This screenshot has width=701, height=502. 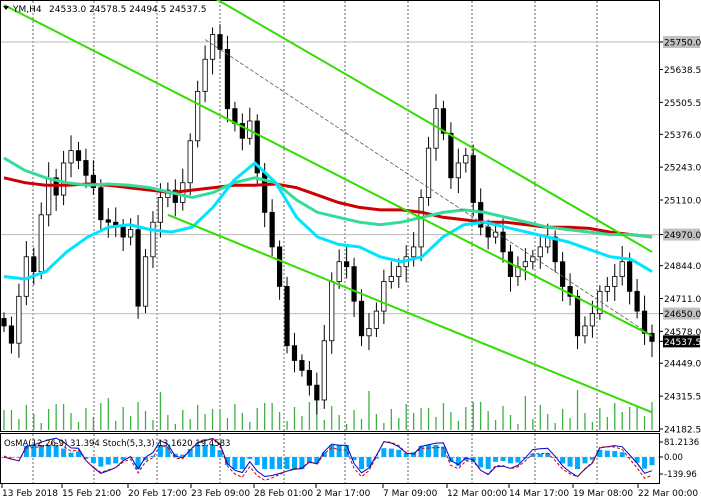 What do you see at coordinates (30, 494) in the screenshot?
I see `time-tick-label: 13 Feb 2018` at bounding box center [30, 494].